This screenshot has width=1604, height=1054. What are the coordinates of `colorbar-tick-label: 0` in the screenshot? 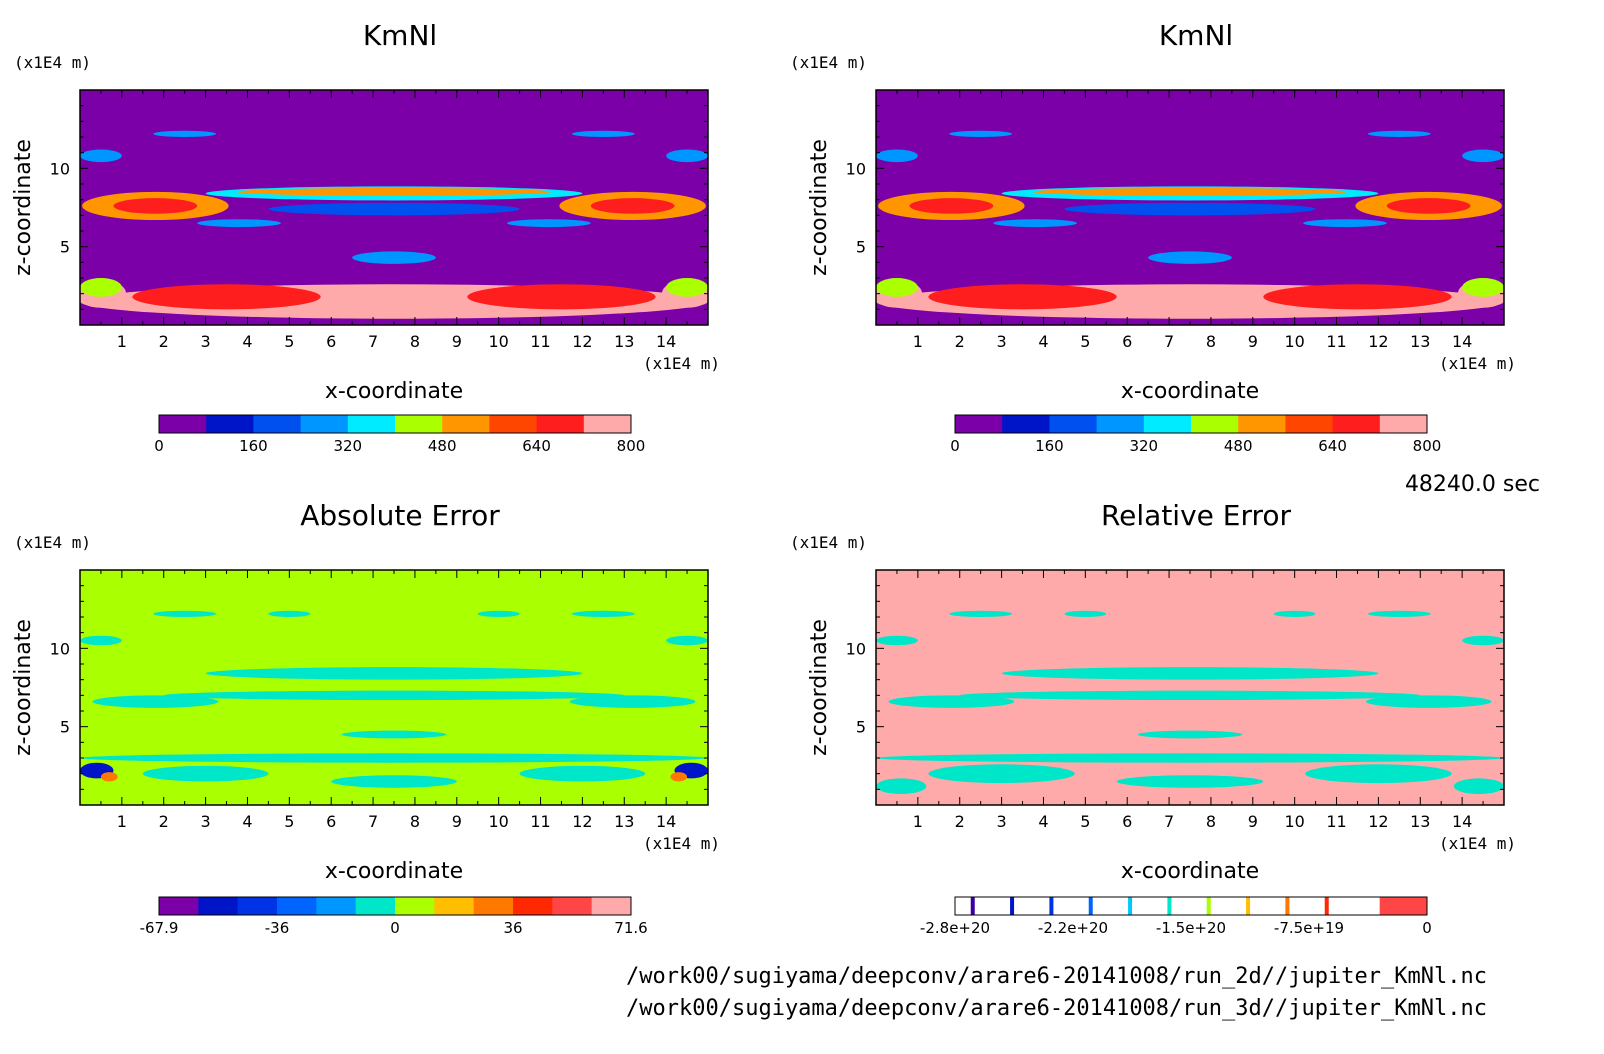 It's located at (159, 446).